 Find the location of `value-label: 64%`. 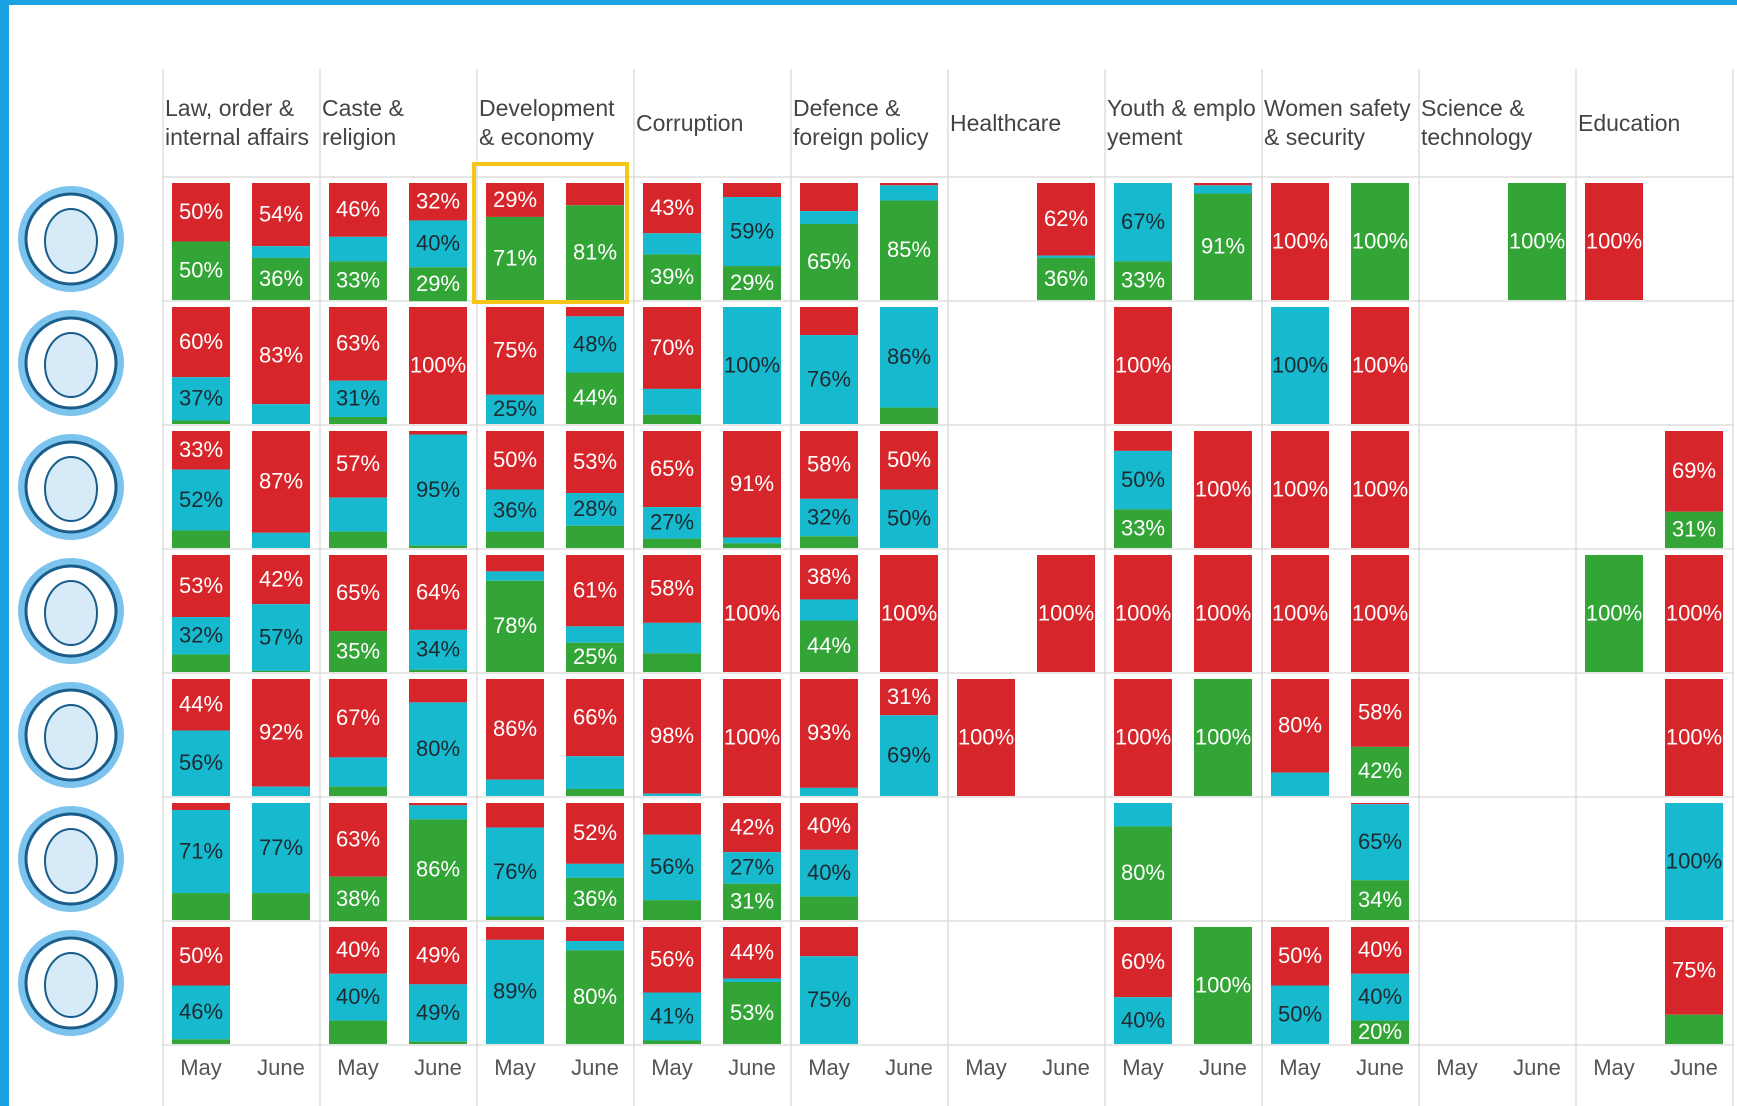

value-label: 64% is located at coordinates (438, 591).